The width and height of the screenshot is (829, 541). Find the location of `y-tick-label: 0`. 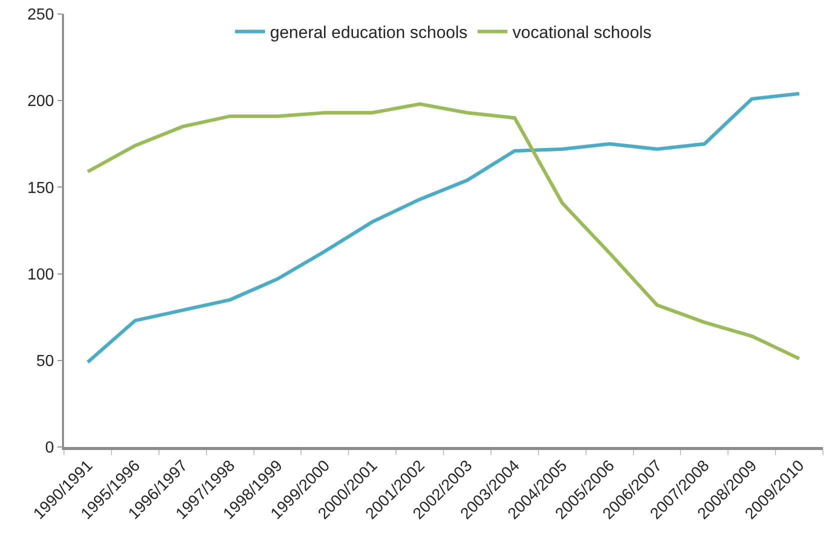

y-tick-label: 0 is located at coordinates (49, 448).